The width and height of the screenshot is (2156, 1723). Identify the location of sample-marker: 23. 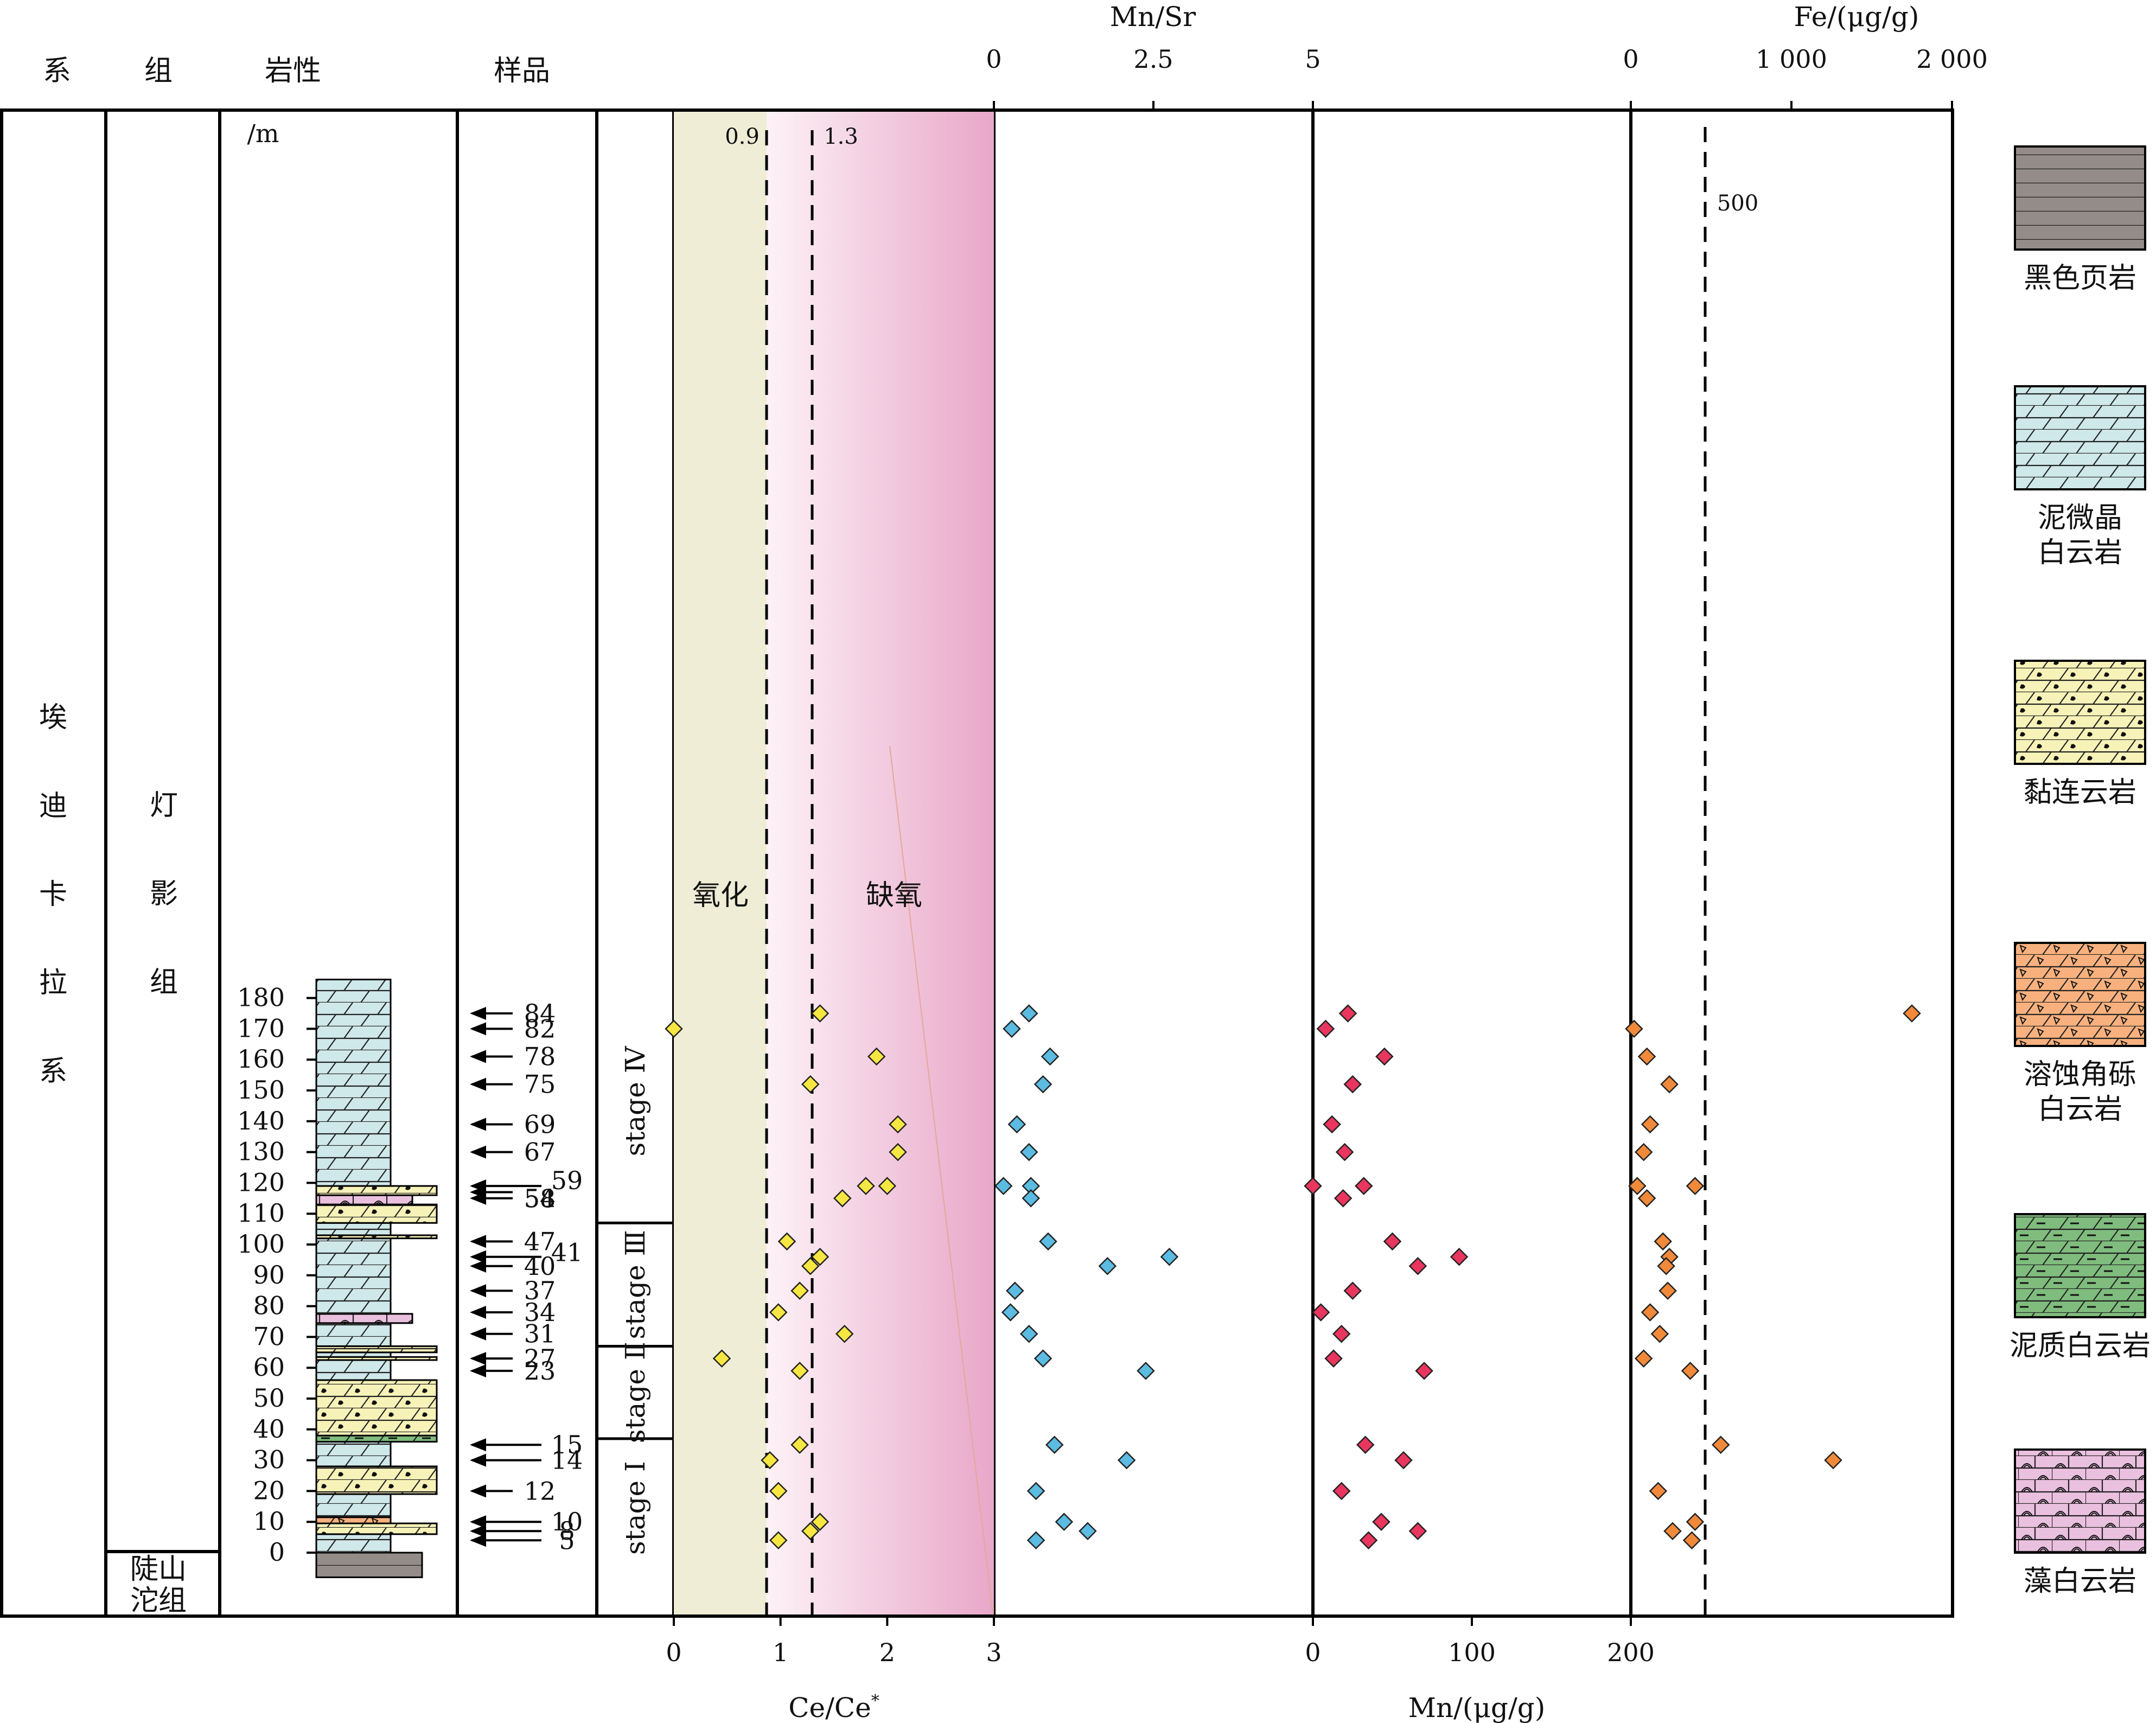
(513, 1371).